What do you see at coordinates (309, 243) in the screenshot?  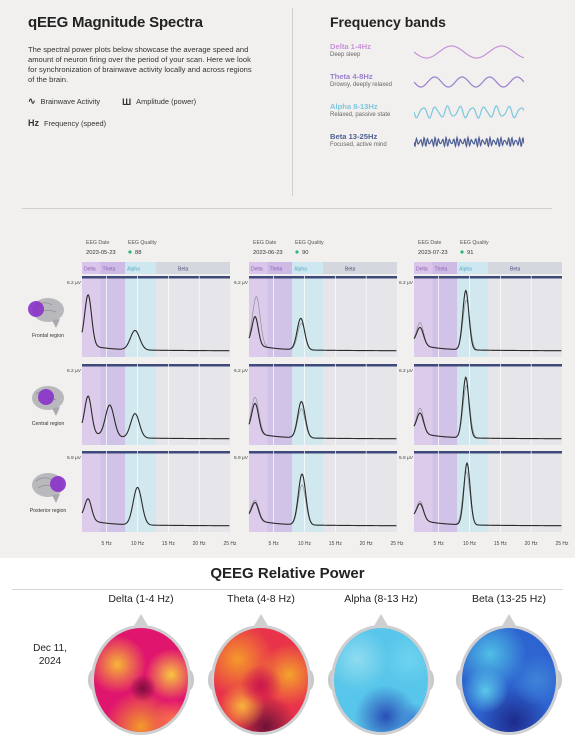 I see `eeg-quality-label: EEG Quality` at bounding box center [309, 243].